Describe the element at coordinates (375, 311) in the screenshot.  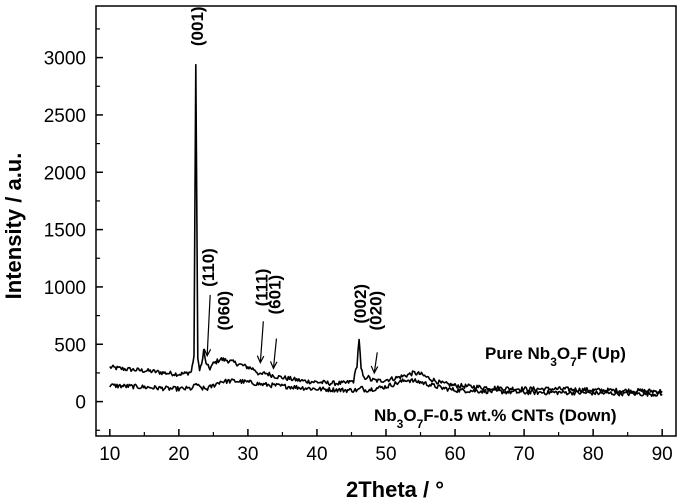
I see `peak-label-6: (020)` at that location.